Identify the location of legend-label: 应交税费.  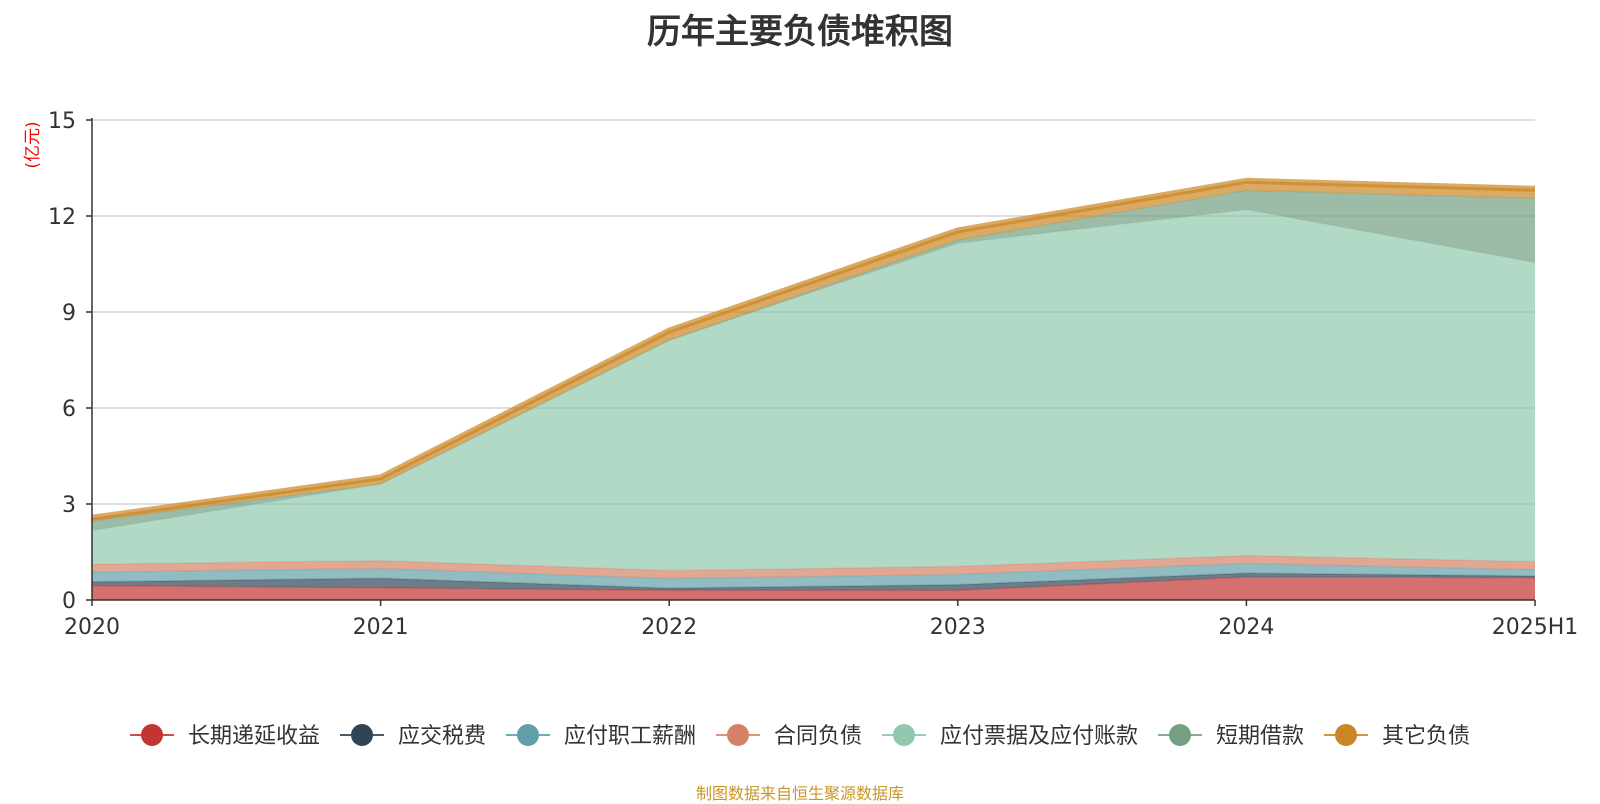
(442, 736).